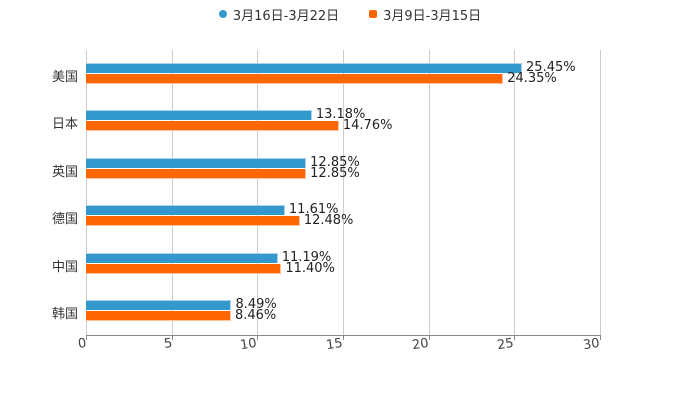 The width and height of the screenshot is (700, 400). I want to click on legend-item-series-b: 3月9日-3月15日, so click(425, 14).